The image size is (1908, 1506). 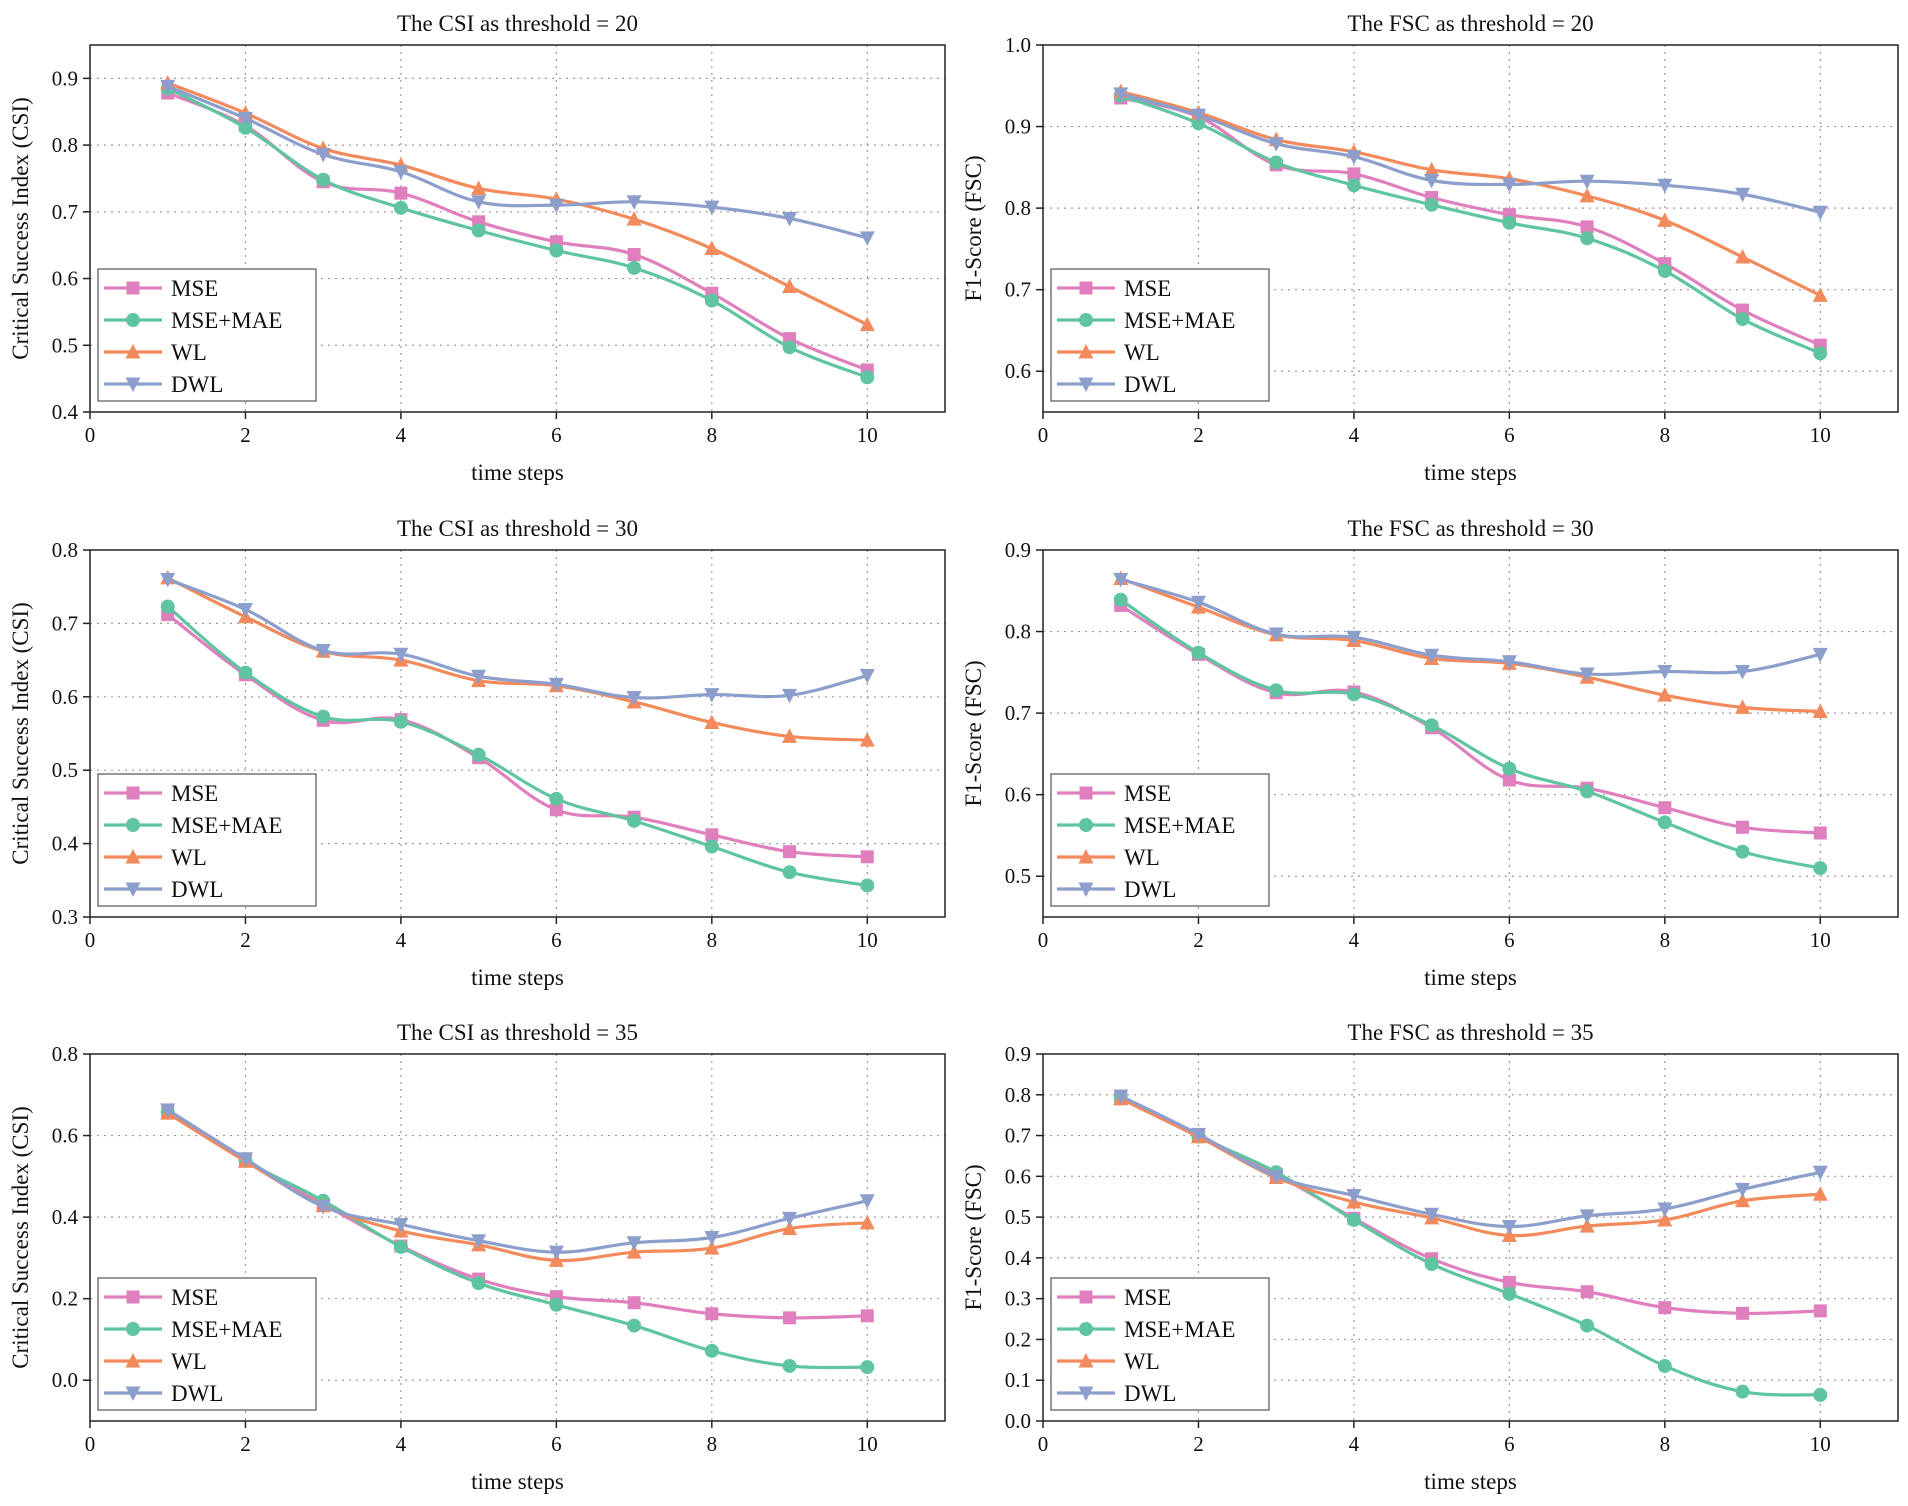 I want to click on x-tick-label: 4, so click(x=401, y=940).